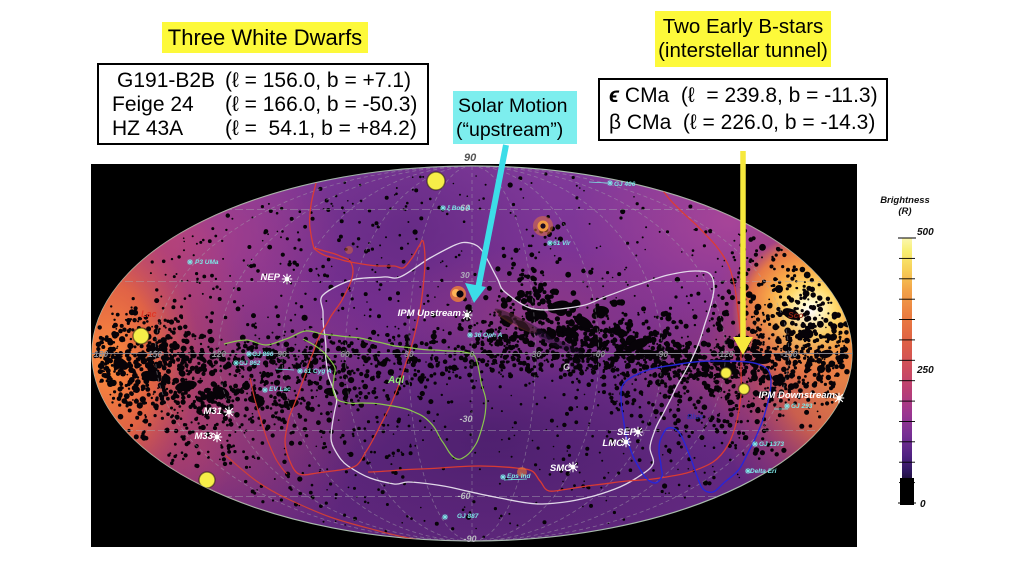 Image resolution: width=1024 pixels, height=580 pixels. Describe the element at coordinates (270, 277) in the screenshot. I see `svg-text: NEP` at that location.